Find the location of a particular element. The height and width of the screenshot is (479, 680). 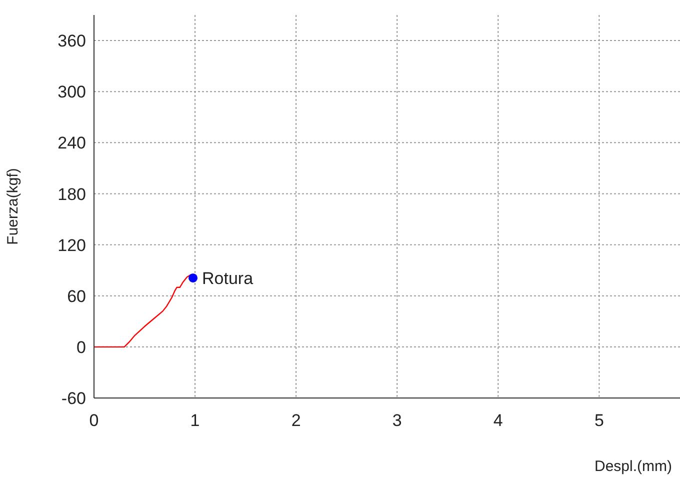

x-tick-label: 1 is located at coordinates (195, 420).